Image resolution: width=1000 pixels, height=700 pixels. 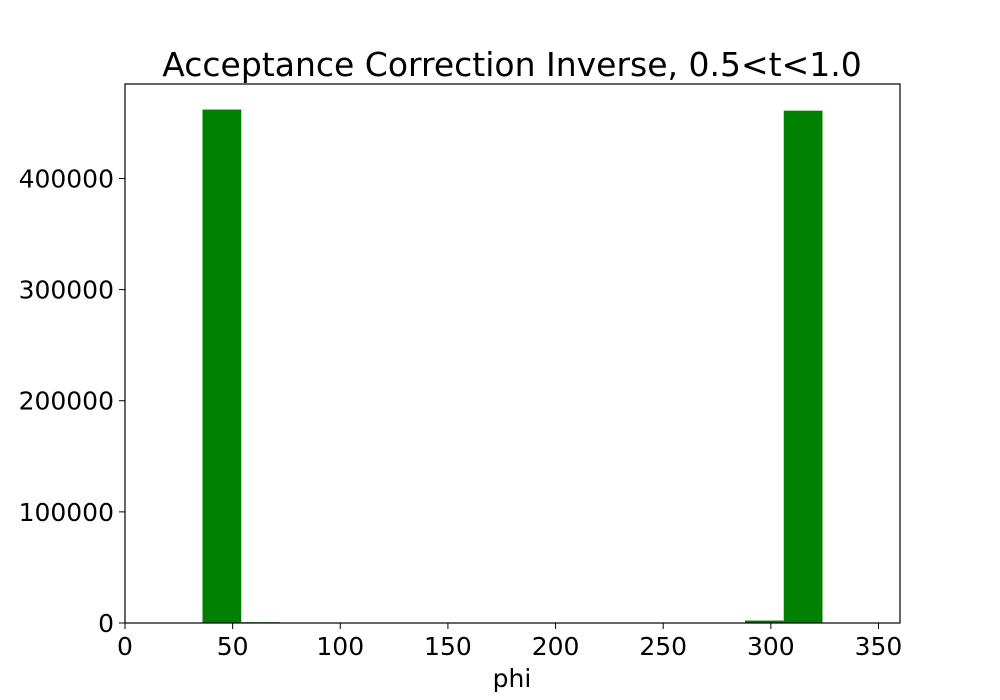 I want to click on x-tick-label: 300, so click(x=771, y=646).